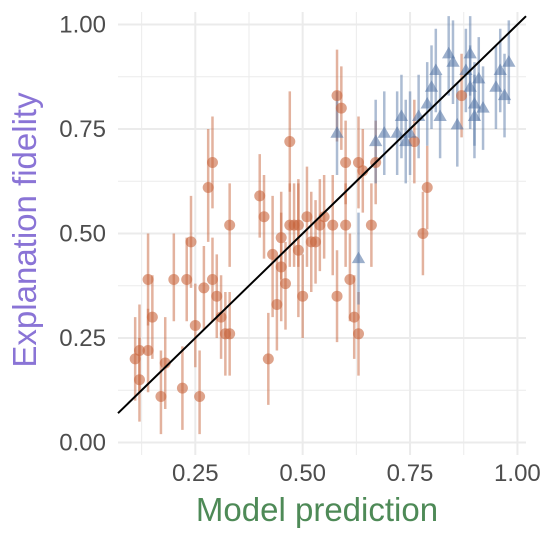 The image size is (540, 540). I want to click on x-axis-ticks: 0.25 0.50 0.75 1.00, so click(356, 473).